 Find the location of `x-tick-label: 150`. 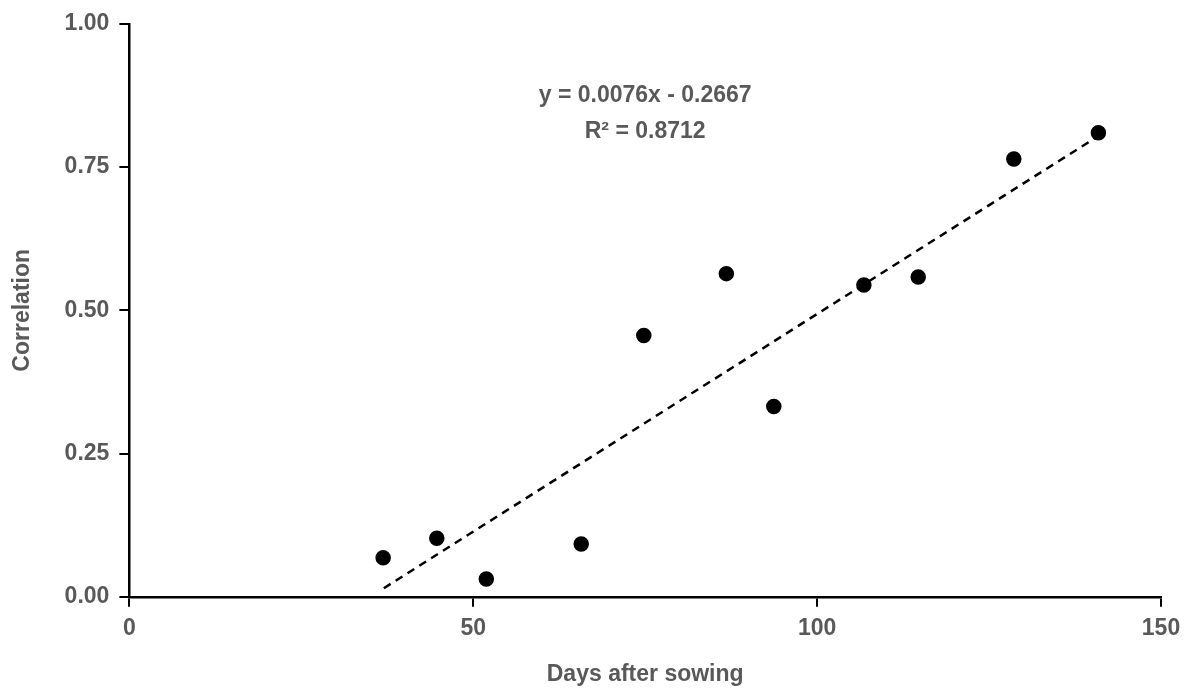

x-tick-label: 150 is located at coordinates (1161, 626).